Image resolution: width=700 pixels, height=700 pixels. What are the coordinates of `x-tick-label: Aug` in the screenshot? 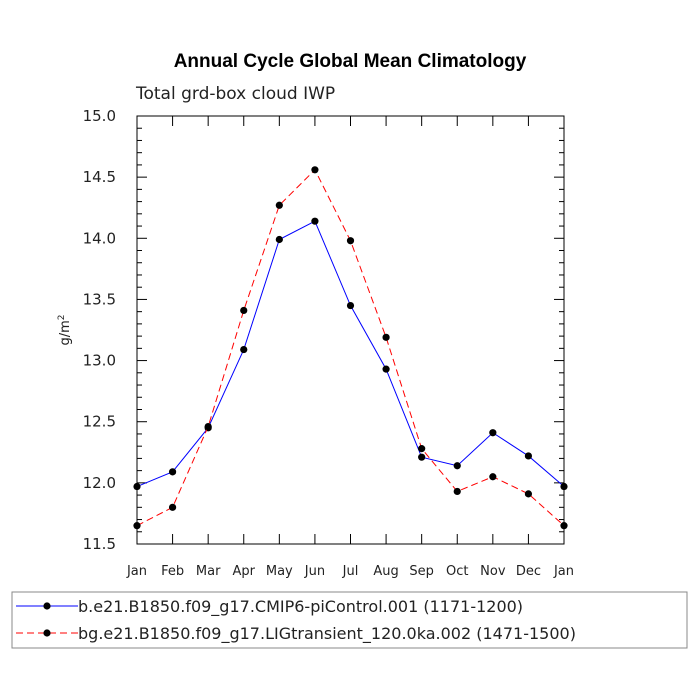 It's located at (385, 571).